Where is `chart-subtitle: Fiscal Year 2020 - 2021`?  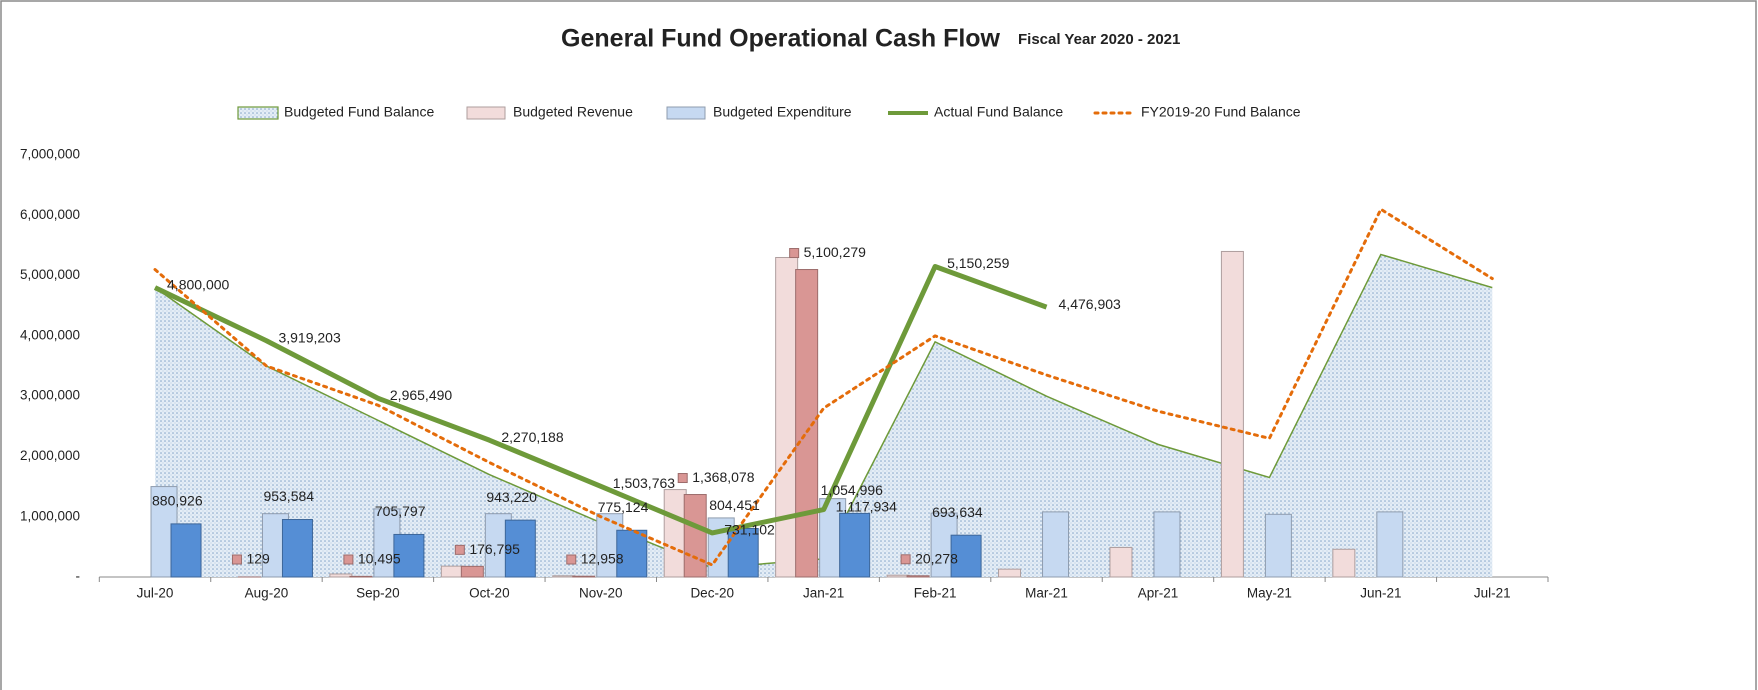 chart-subtitle: Fiscal Year 2020 - 2021 is located at coordinates (1099, 39).